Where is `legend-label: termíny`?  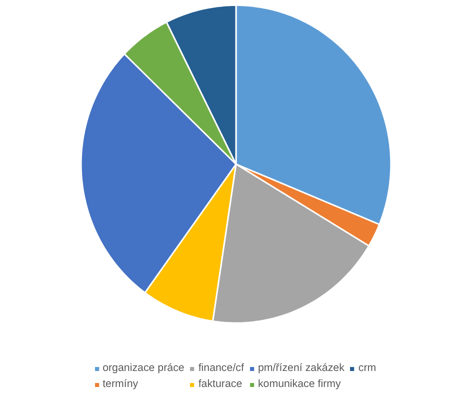
legend-label: termíny is located at coordinates (120, 384).